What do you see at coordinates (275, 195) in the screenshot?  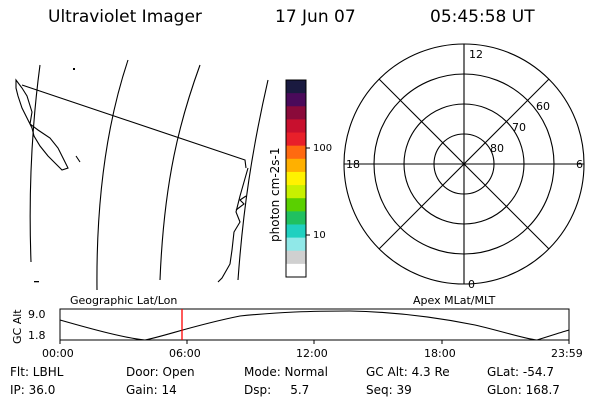 I see `colorbar-axis-label: photon cm-2s-1` at bounding box center [275, 195].